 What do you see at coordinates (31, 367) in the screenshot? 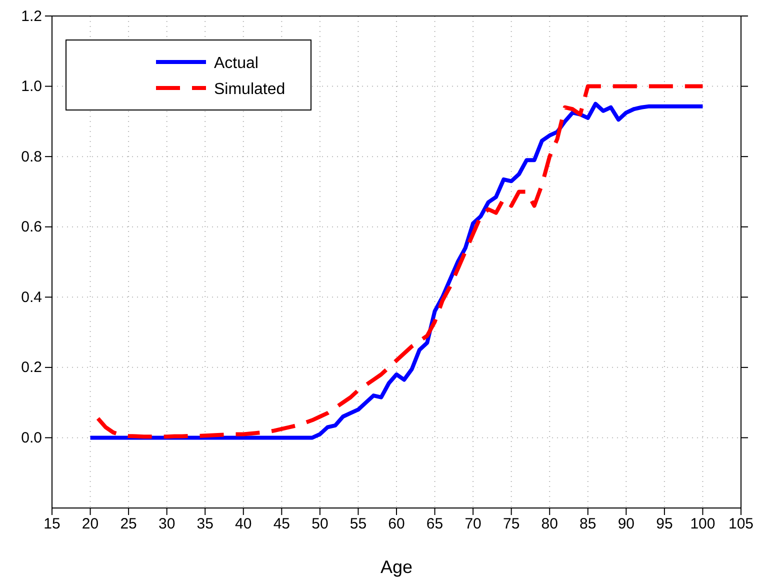
I see `y-tick-label: 0.2` at bounding box center [31, 367].